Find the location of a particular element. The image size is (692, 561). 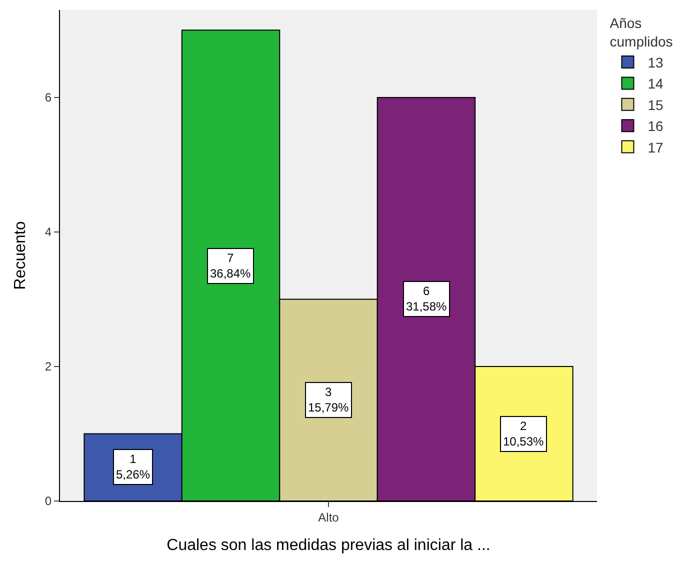

x-tick-label: Alto is located at coordinates (329, 517).